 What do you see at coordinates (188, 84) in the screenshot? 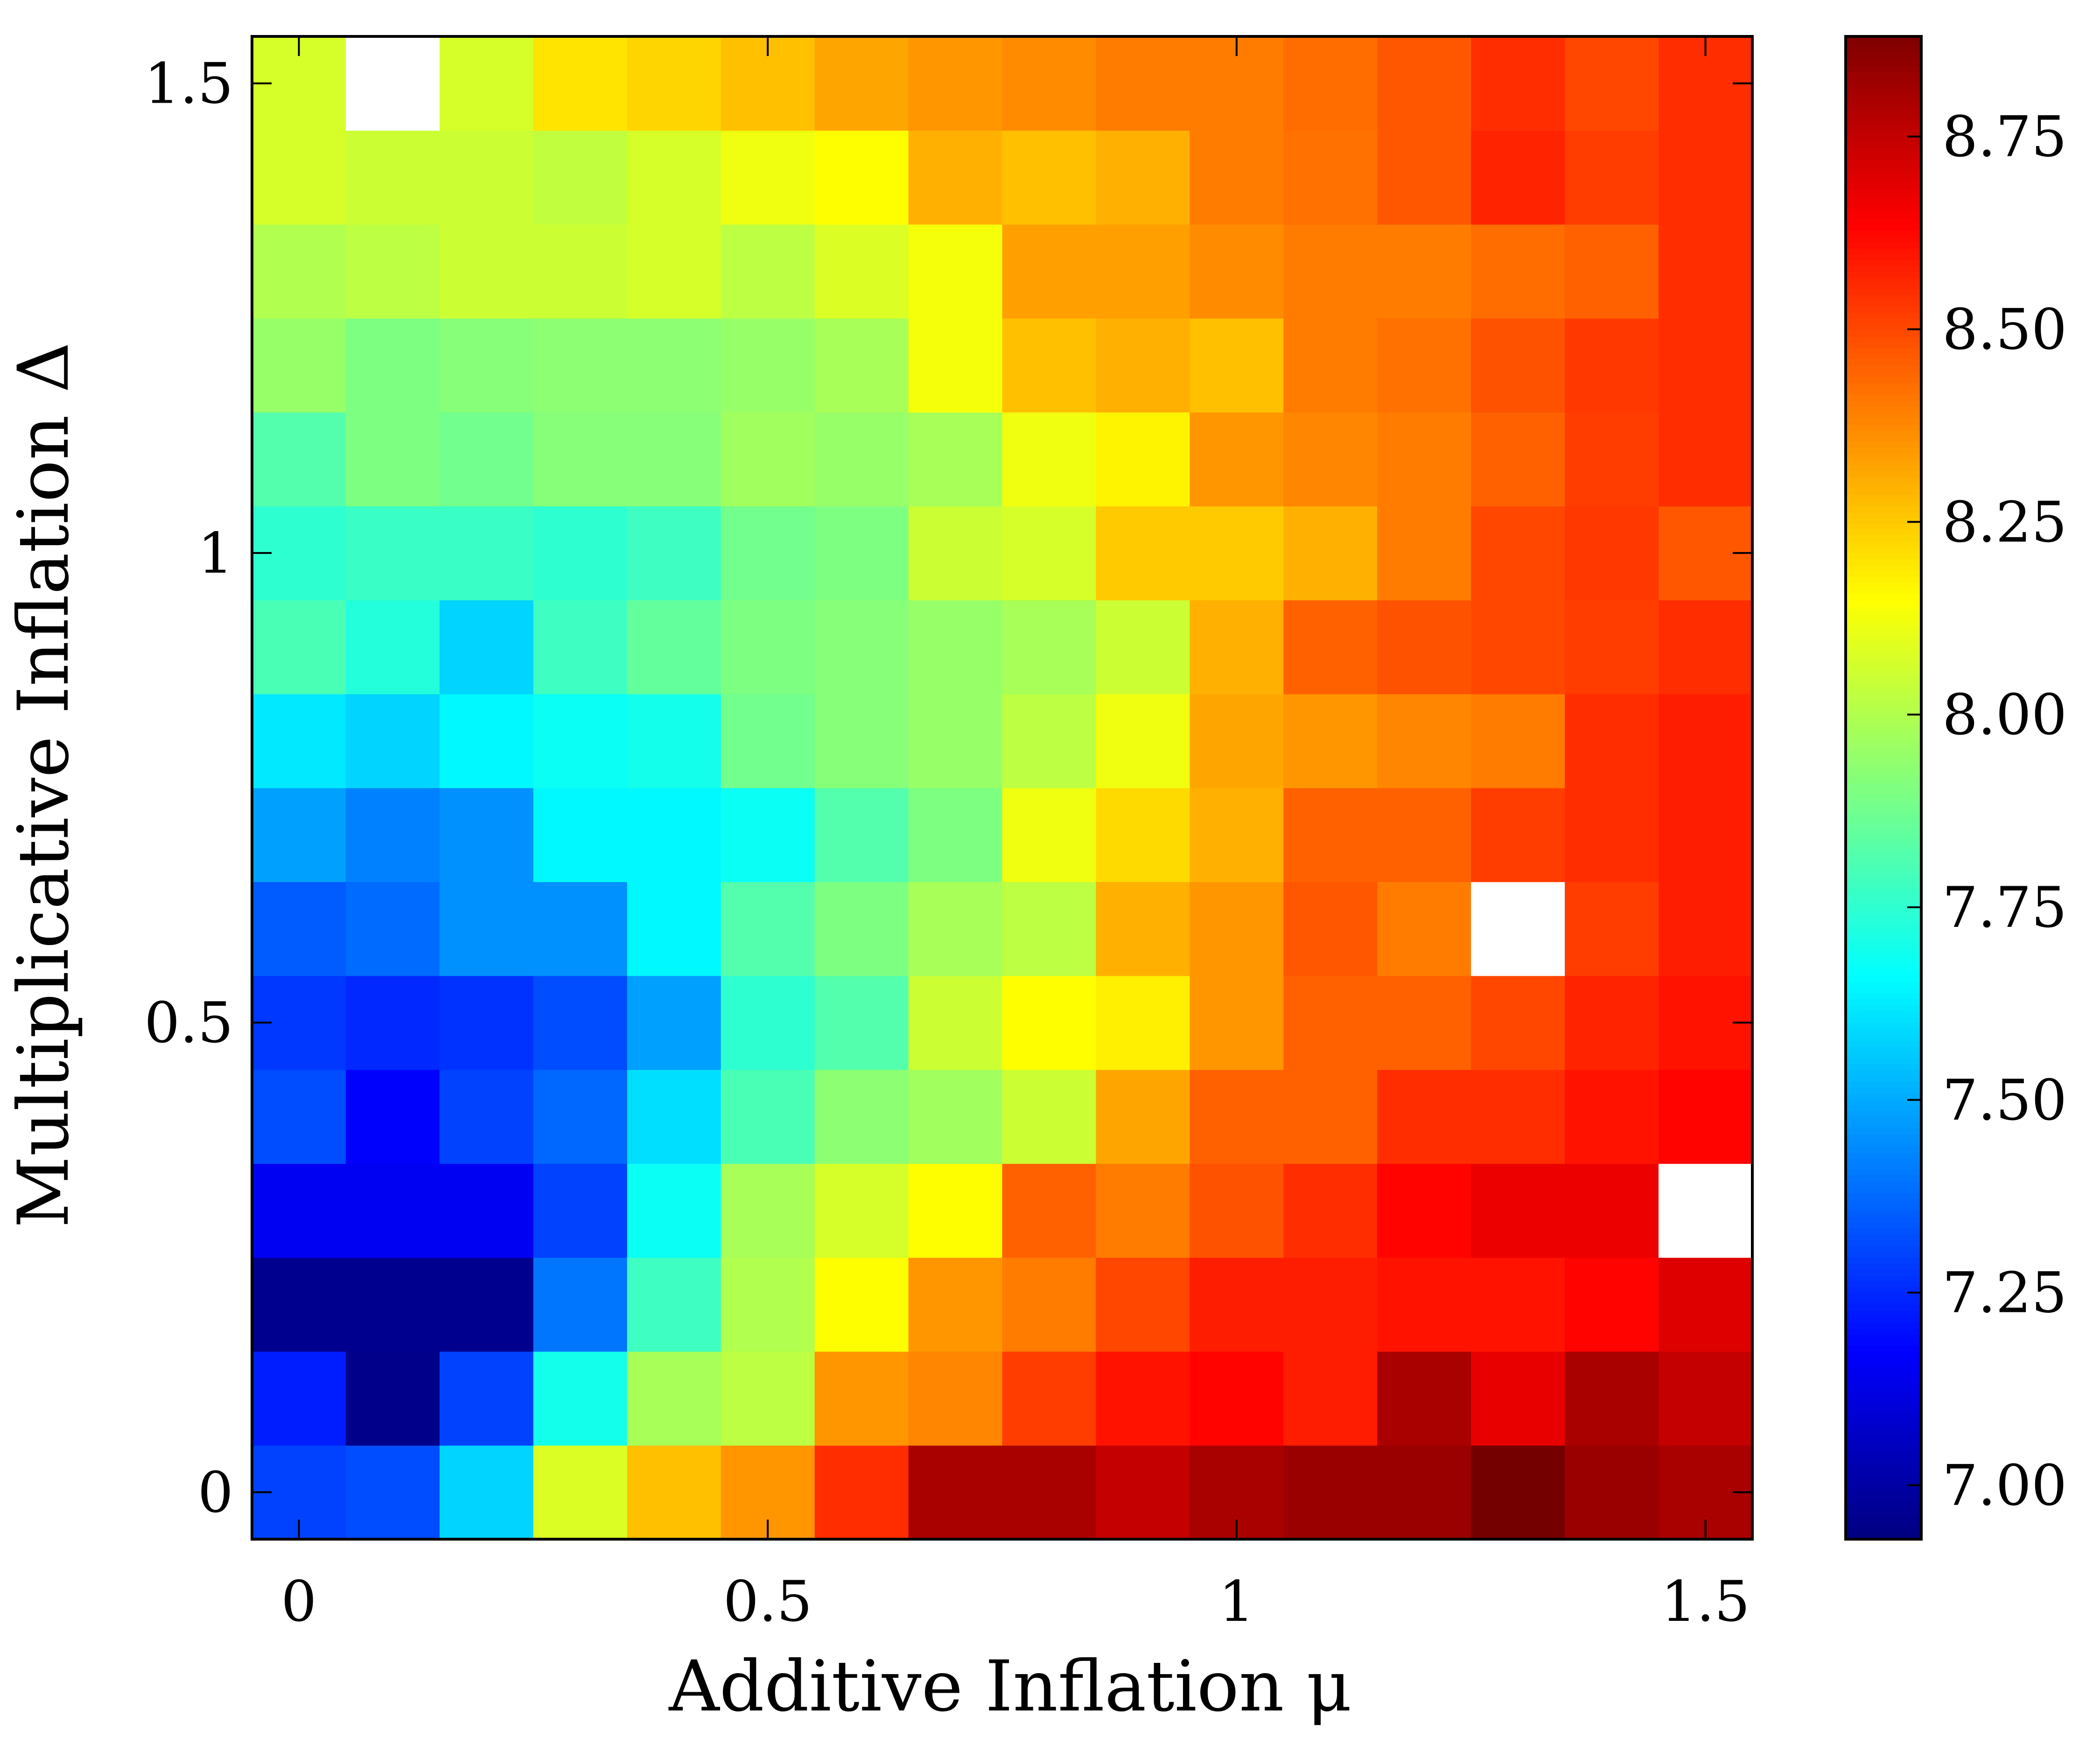
I see `y-tick-label: 1.5` at bounding box center [188, 84].